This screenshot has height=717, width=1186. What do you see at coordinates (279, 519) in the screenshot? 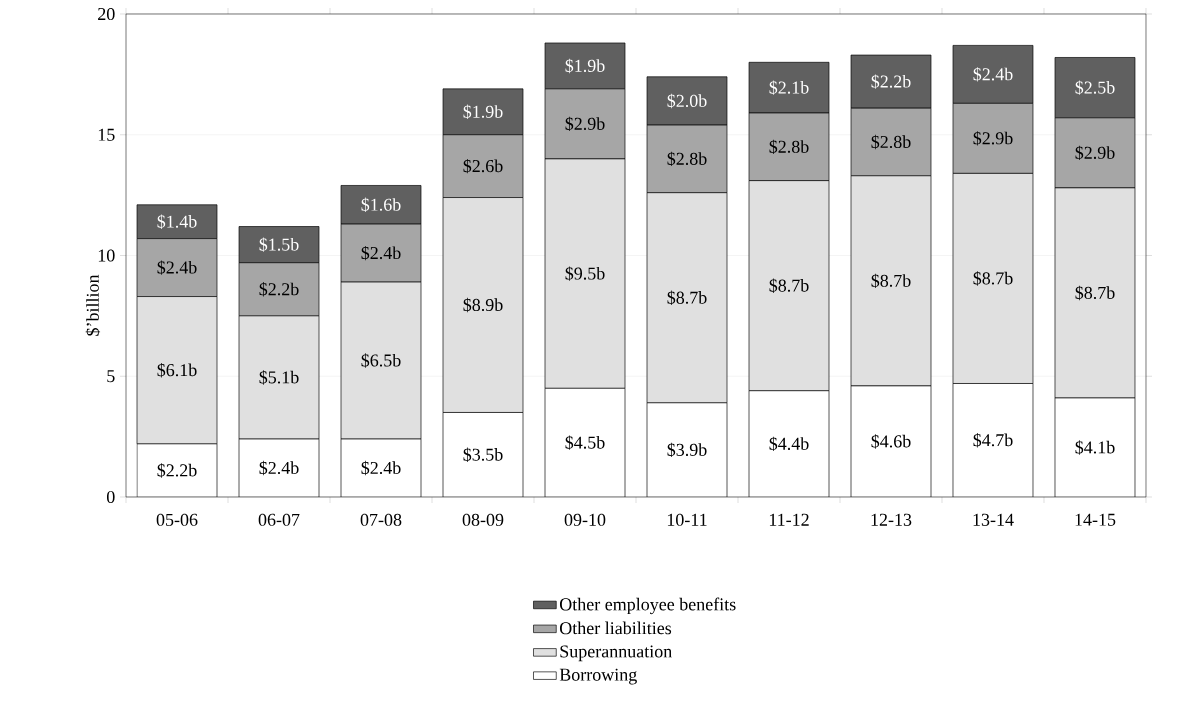
I see `x-tick-label: 06-07` at bounding box center [279, 519].